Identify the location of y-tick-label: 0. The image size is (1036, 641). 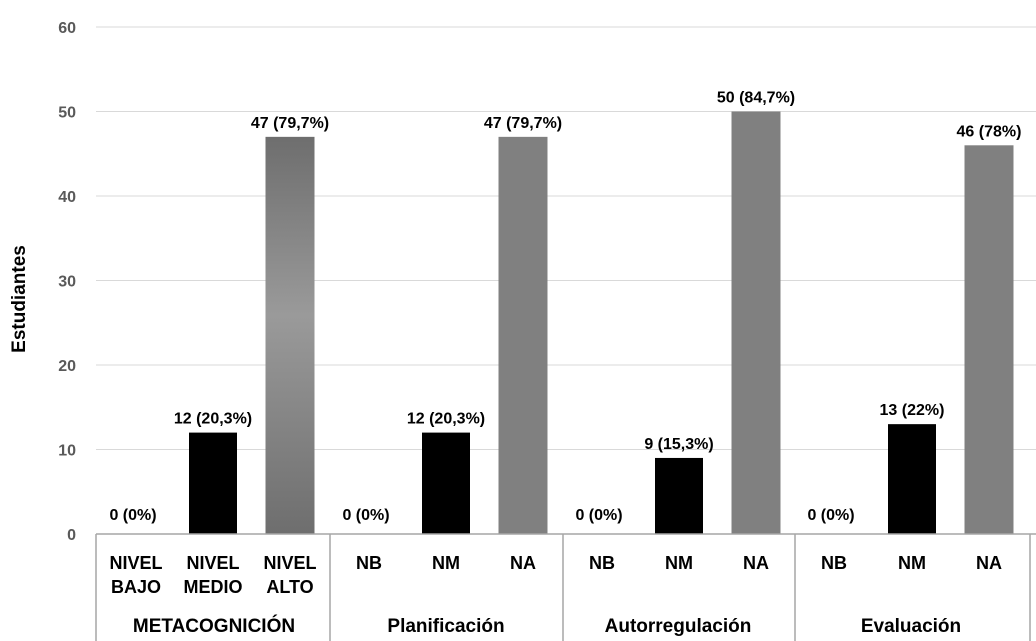
(71, 535).